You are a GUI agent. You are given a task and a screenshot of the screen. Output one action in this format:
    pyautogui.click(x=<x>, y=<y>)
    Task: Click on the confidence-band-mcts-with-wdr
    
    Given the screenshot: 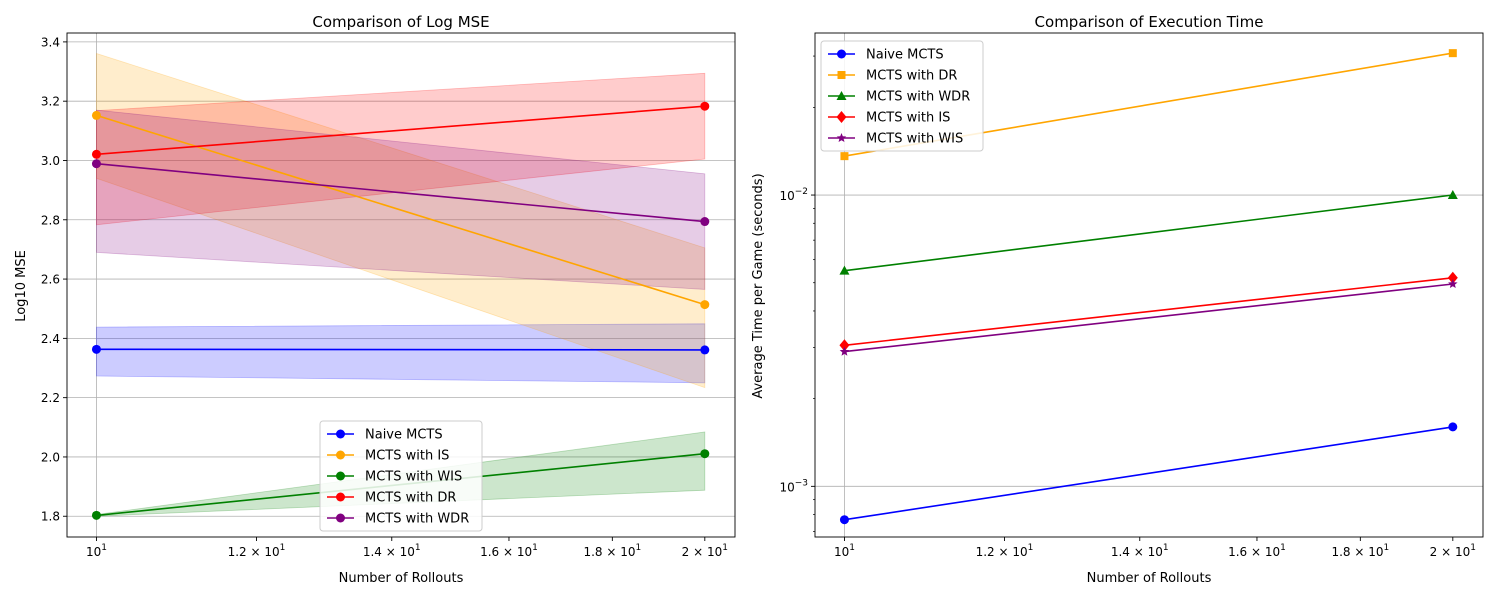 What is the action you would take?
    pyautogui.click(x=401, y=199)
    